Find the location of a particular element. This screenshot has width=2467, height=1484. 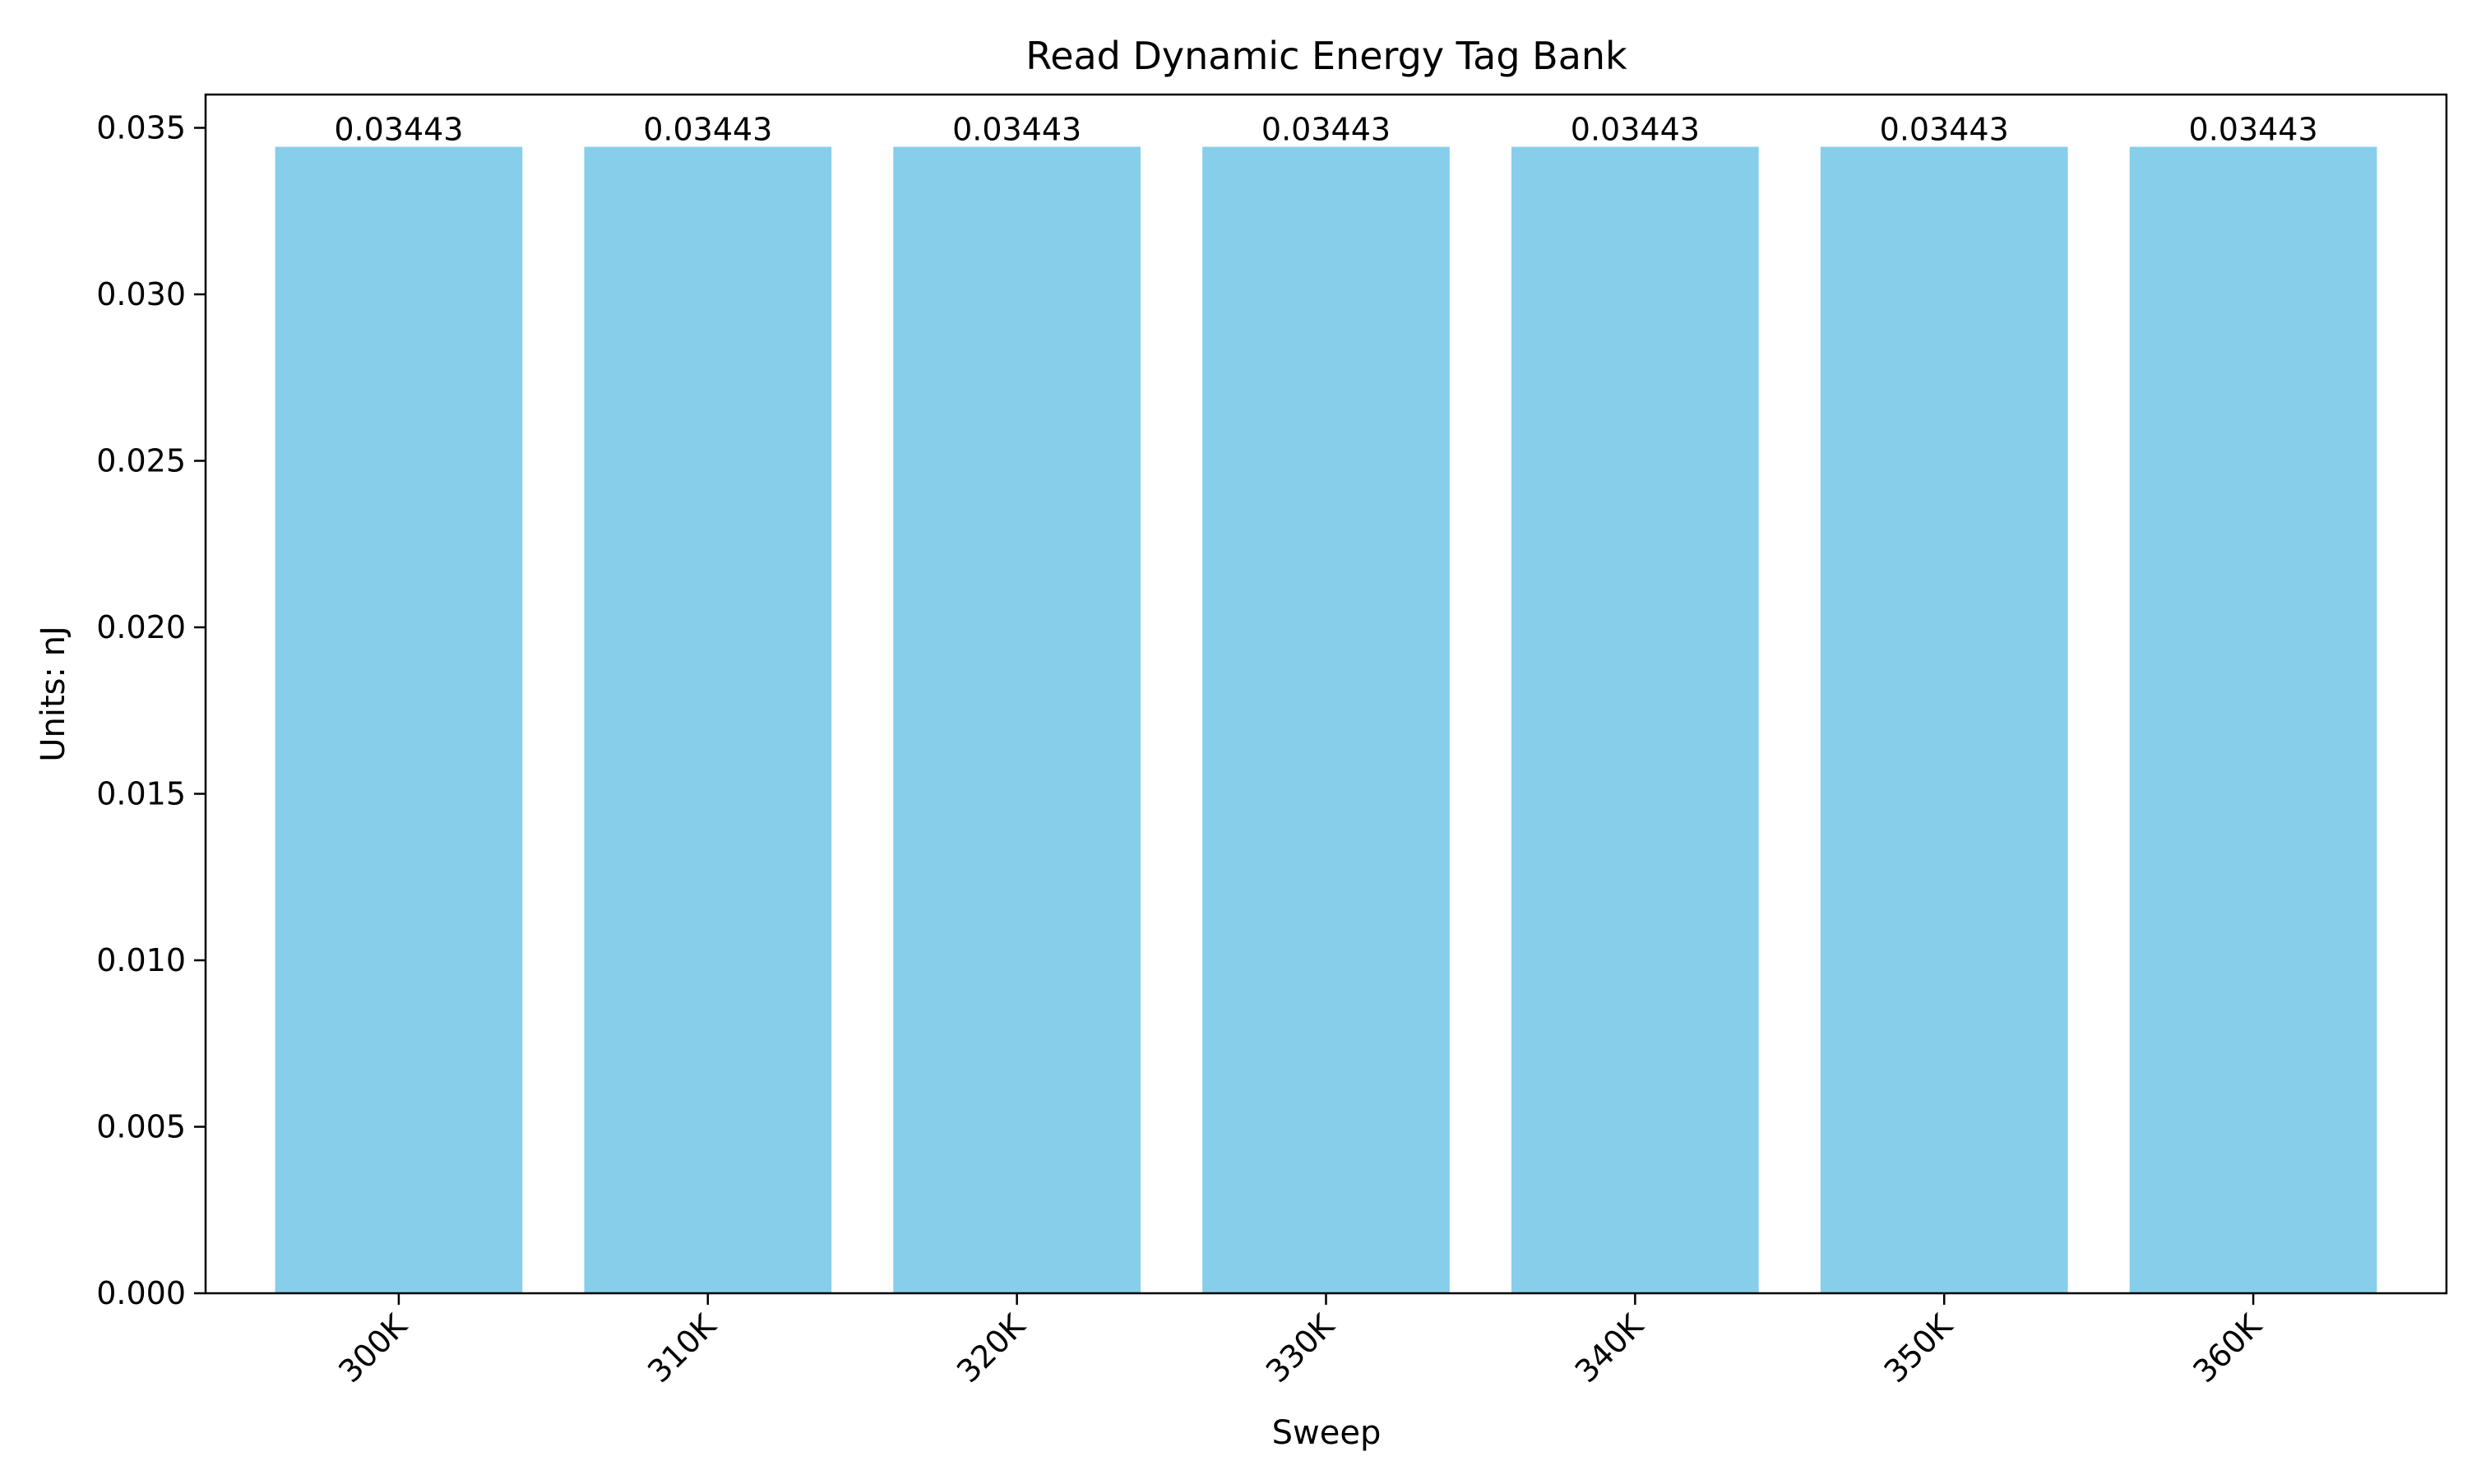

bar-330K is located at coordinates (1326, 720).